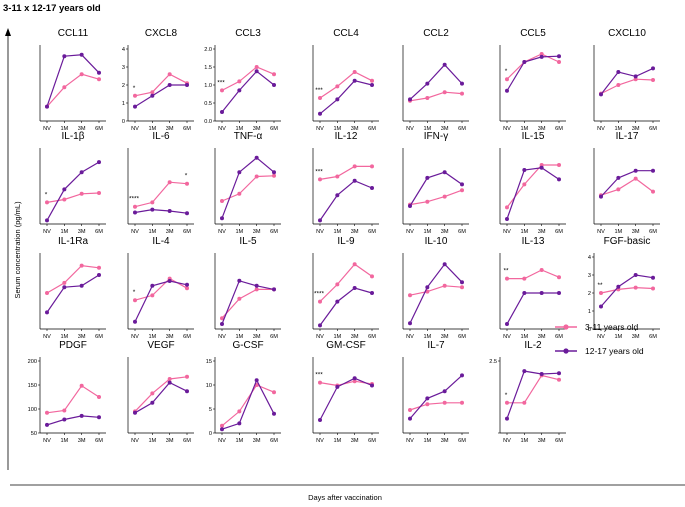  Describe the element at coordinates (161, 136) in the screenshot. I see `panel-title-il-6: IL-6` at that location.